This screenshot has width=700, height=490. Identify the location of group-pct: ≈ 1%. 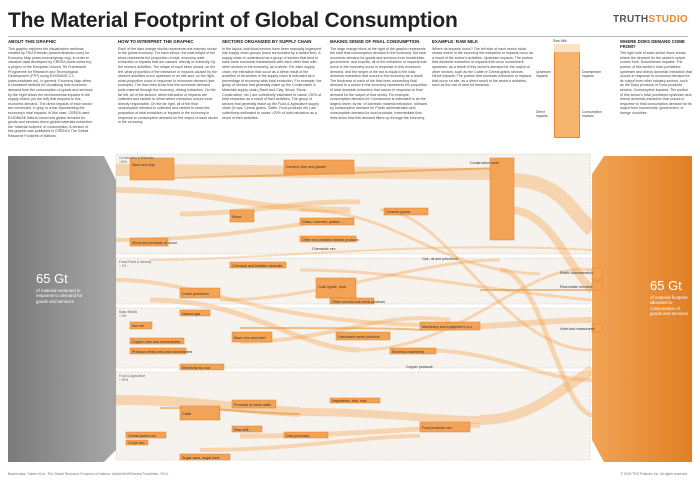
(122, 266).